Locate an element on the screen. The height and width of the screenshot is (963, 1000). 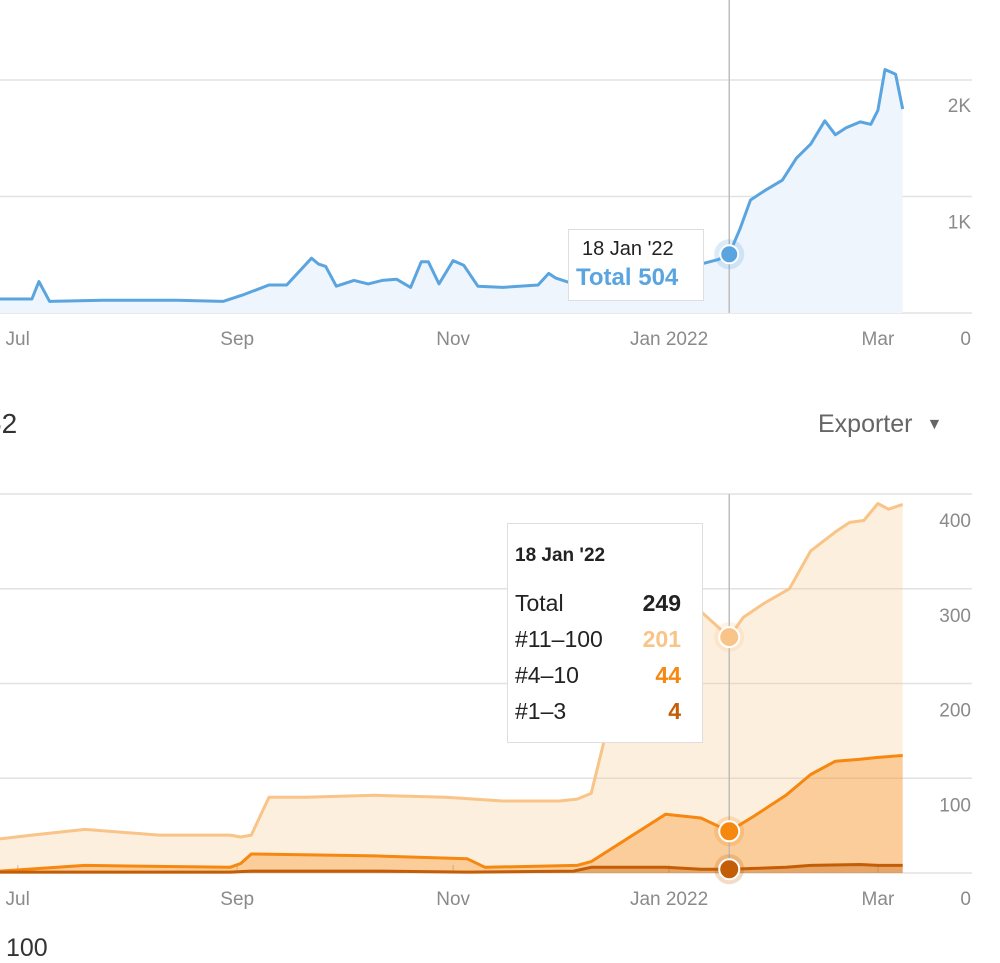
tooltip-row-value: 249 is located at coordinates (661, 603).